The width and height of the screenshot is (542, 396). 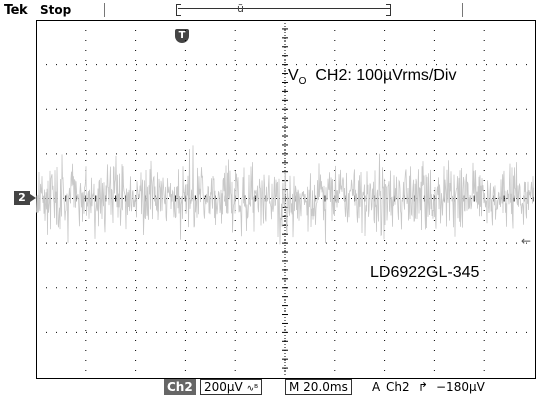 What do you see at coordinates (182, 36) in the screenshot?
I see `trigger-position-marker: T` at bounding box center [182, 36].